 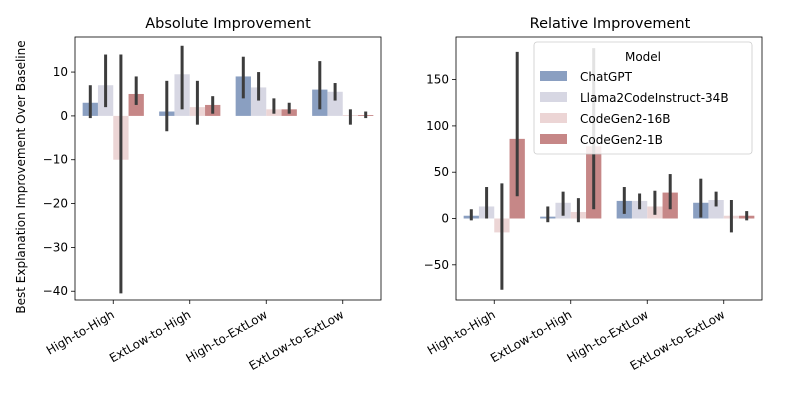 I want to click on y-tick-label: −20, so click(x=55, y=204).